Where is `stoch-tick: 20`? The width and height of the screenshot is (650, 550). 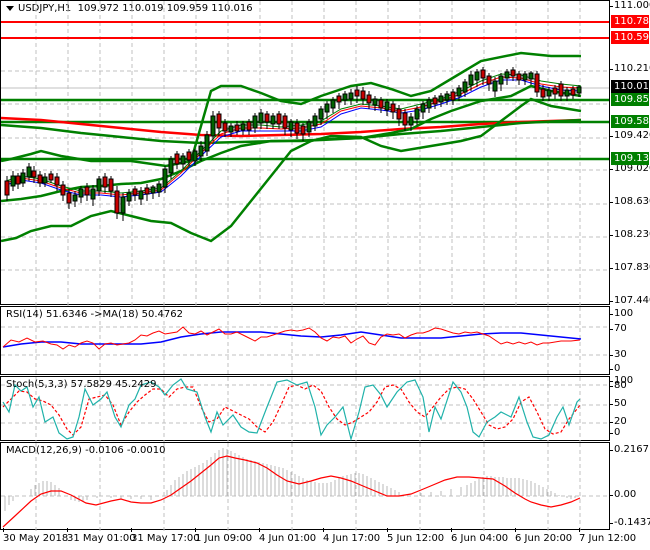
stoch-tick: 20 is located at coordinates (618, 421).